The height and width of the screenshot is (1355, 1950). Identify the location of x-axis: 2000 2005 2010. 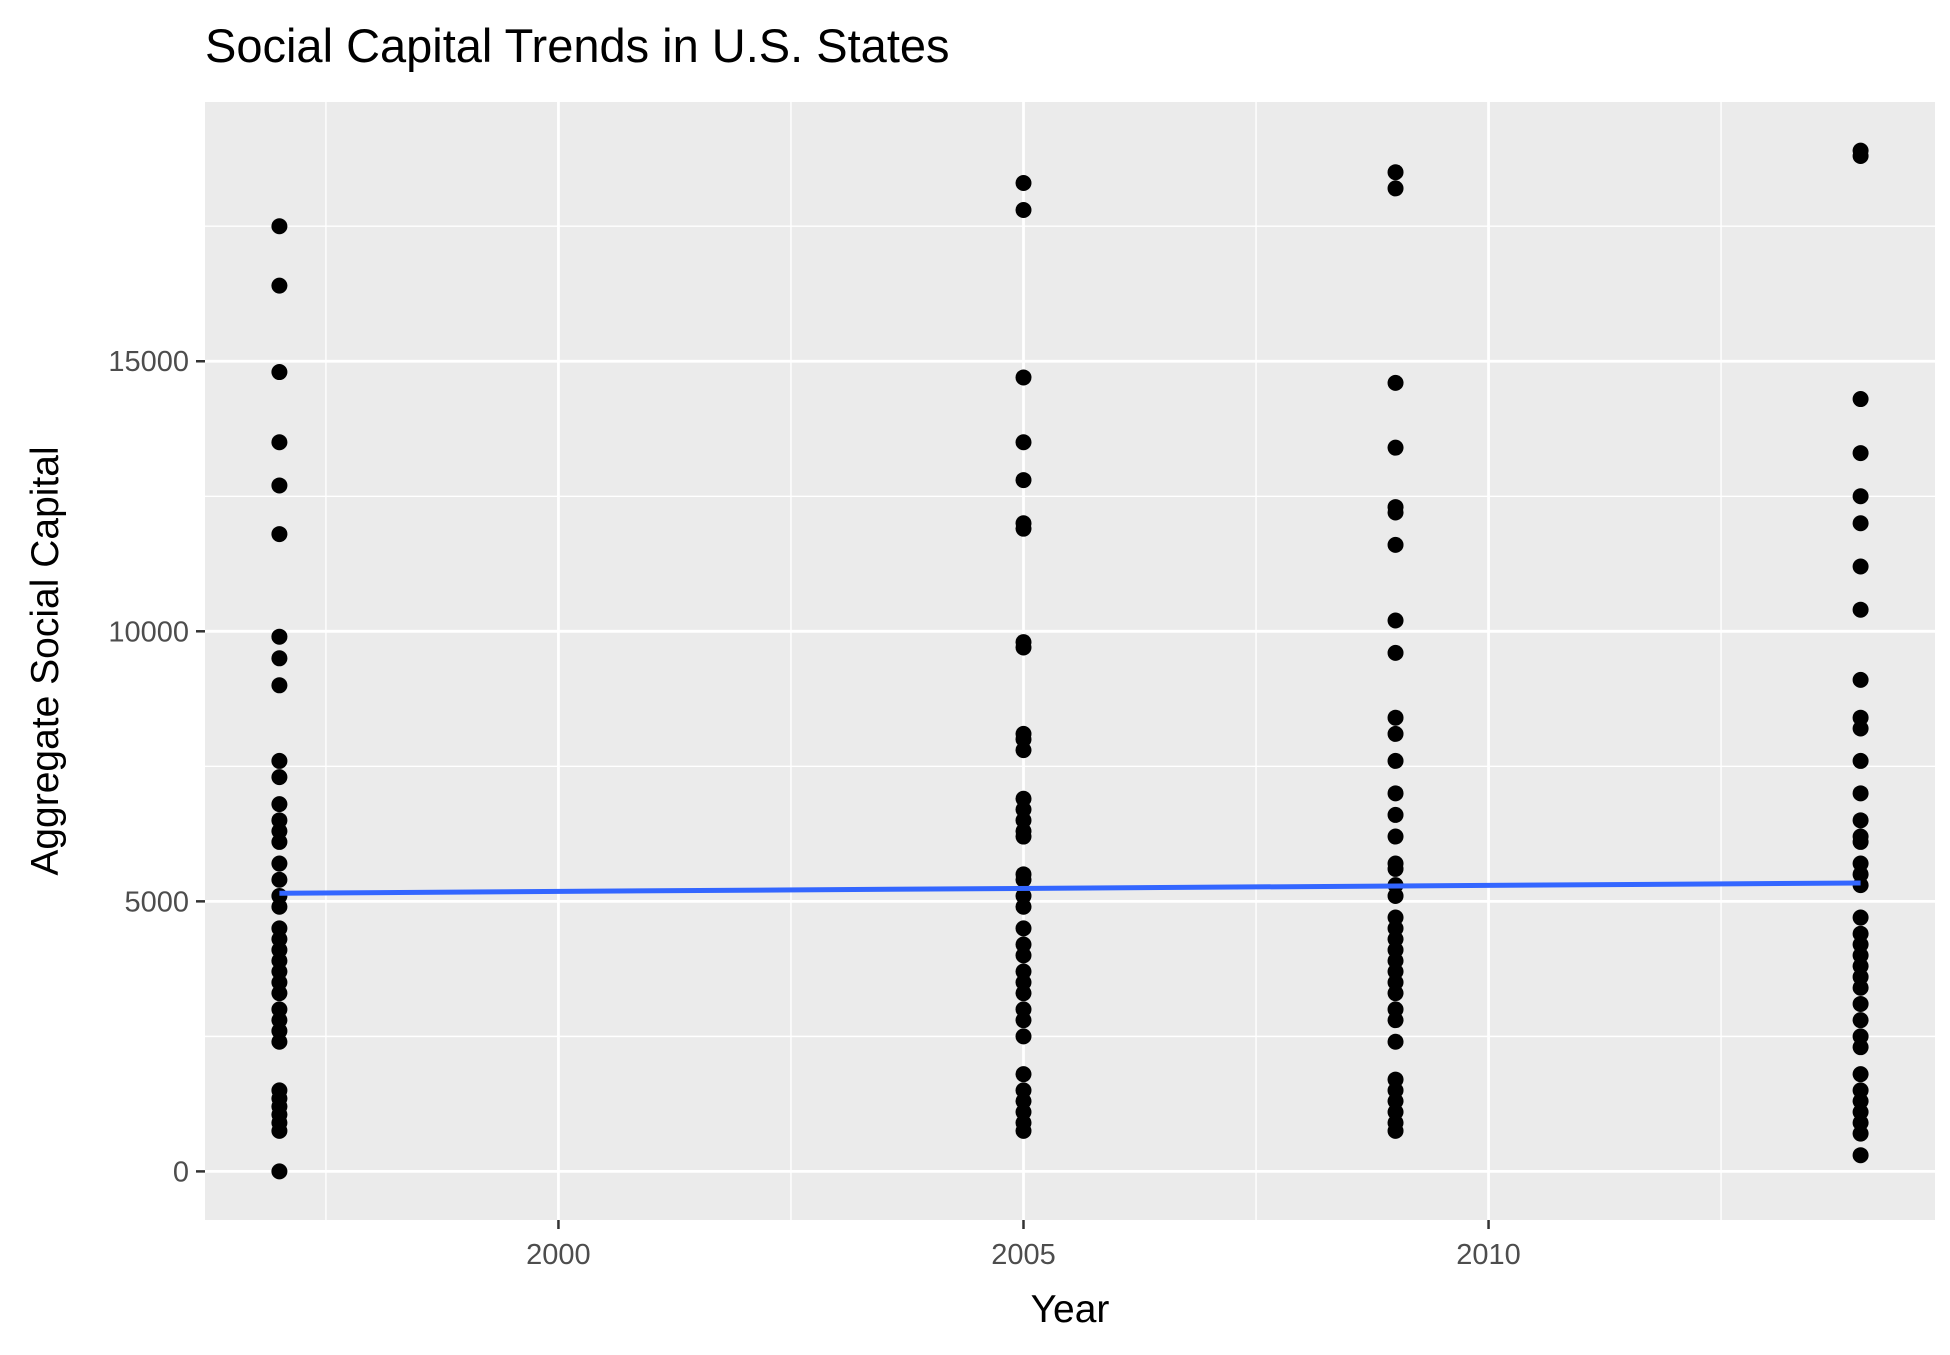
(1023, 1245).